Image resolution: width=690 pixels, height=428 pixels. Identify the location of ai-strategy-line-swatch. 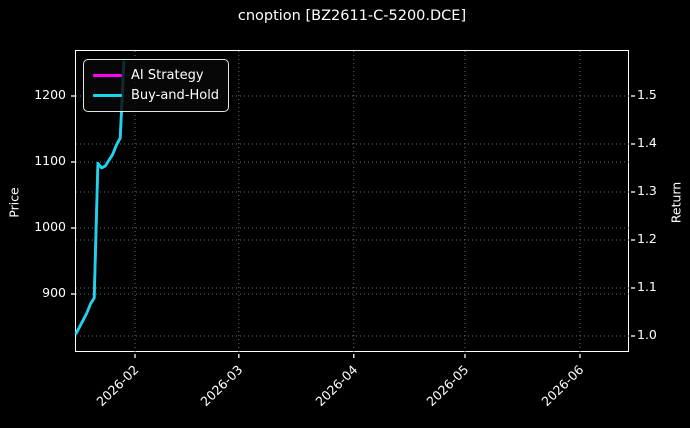
(107, 75).